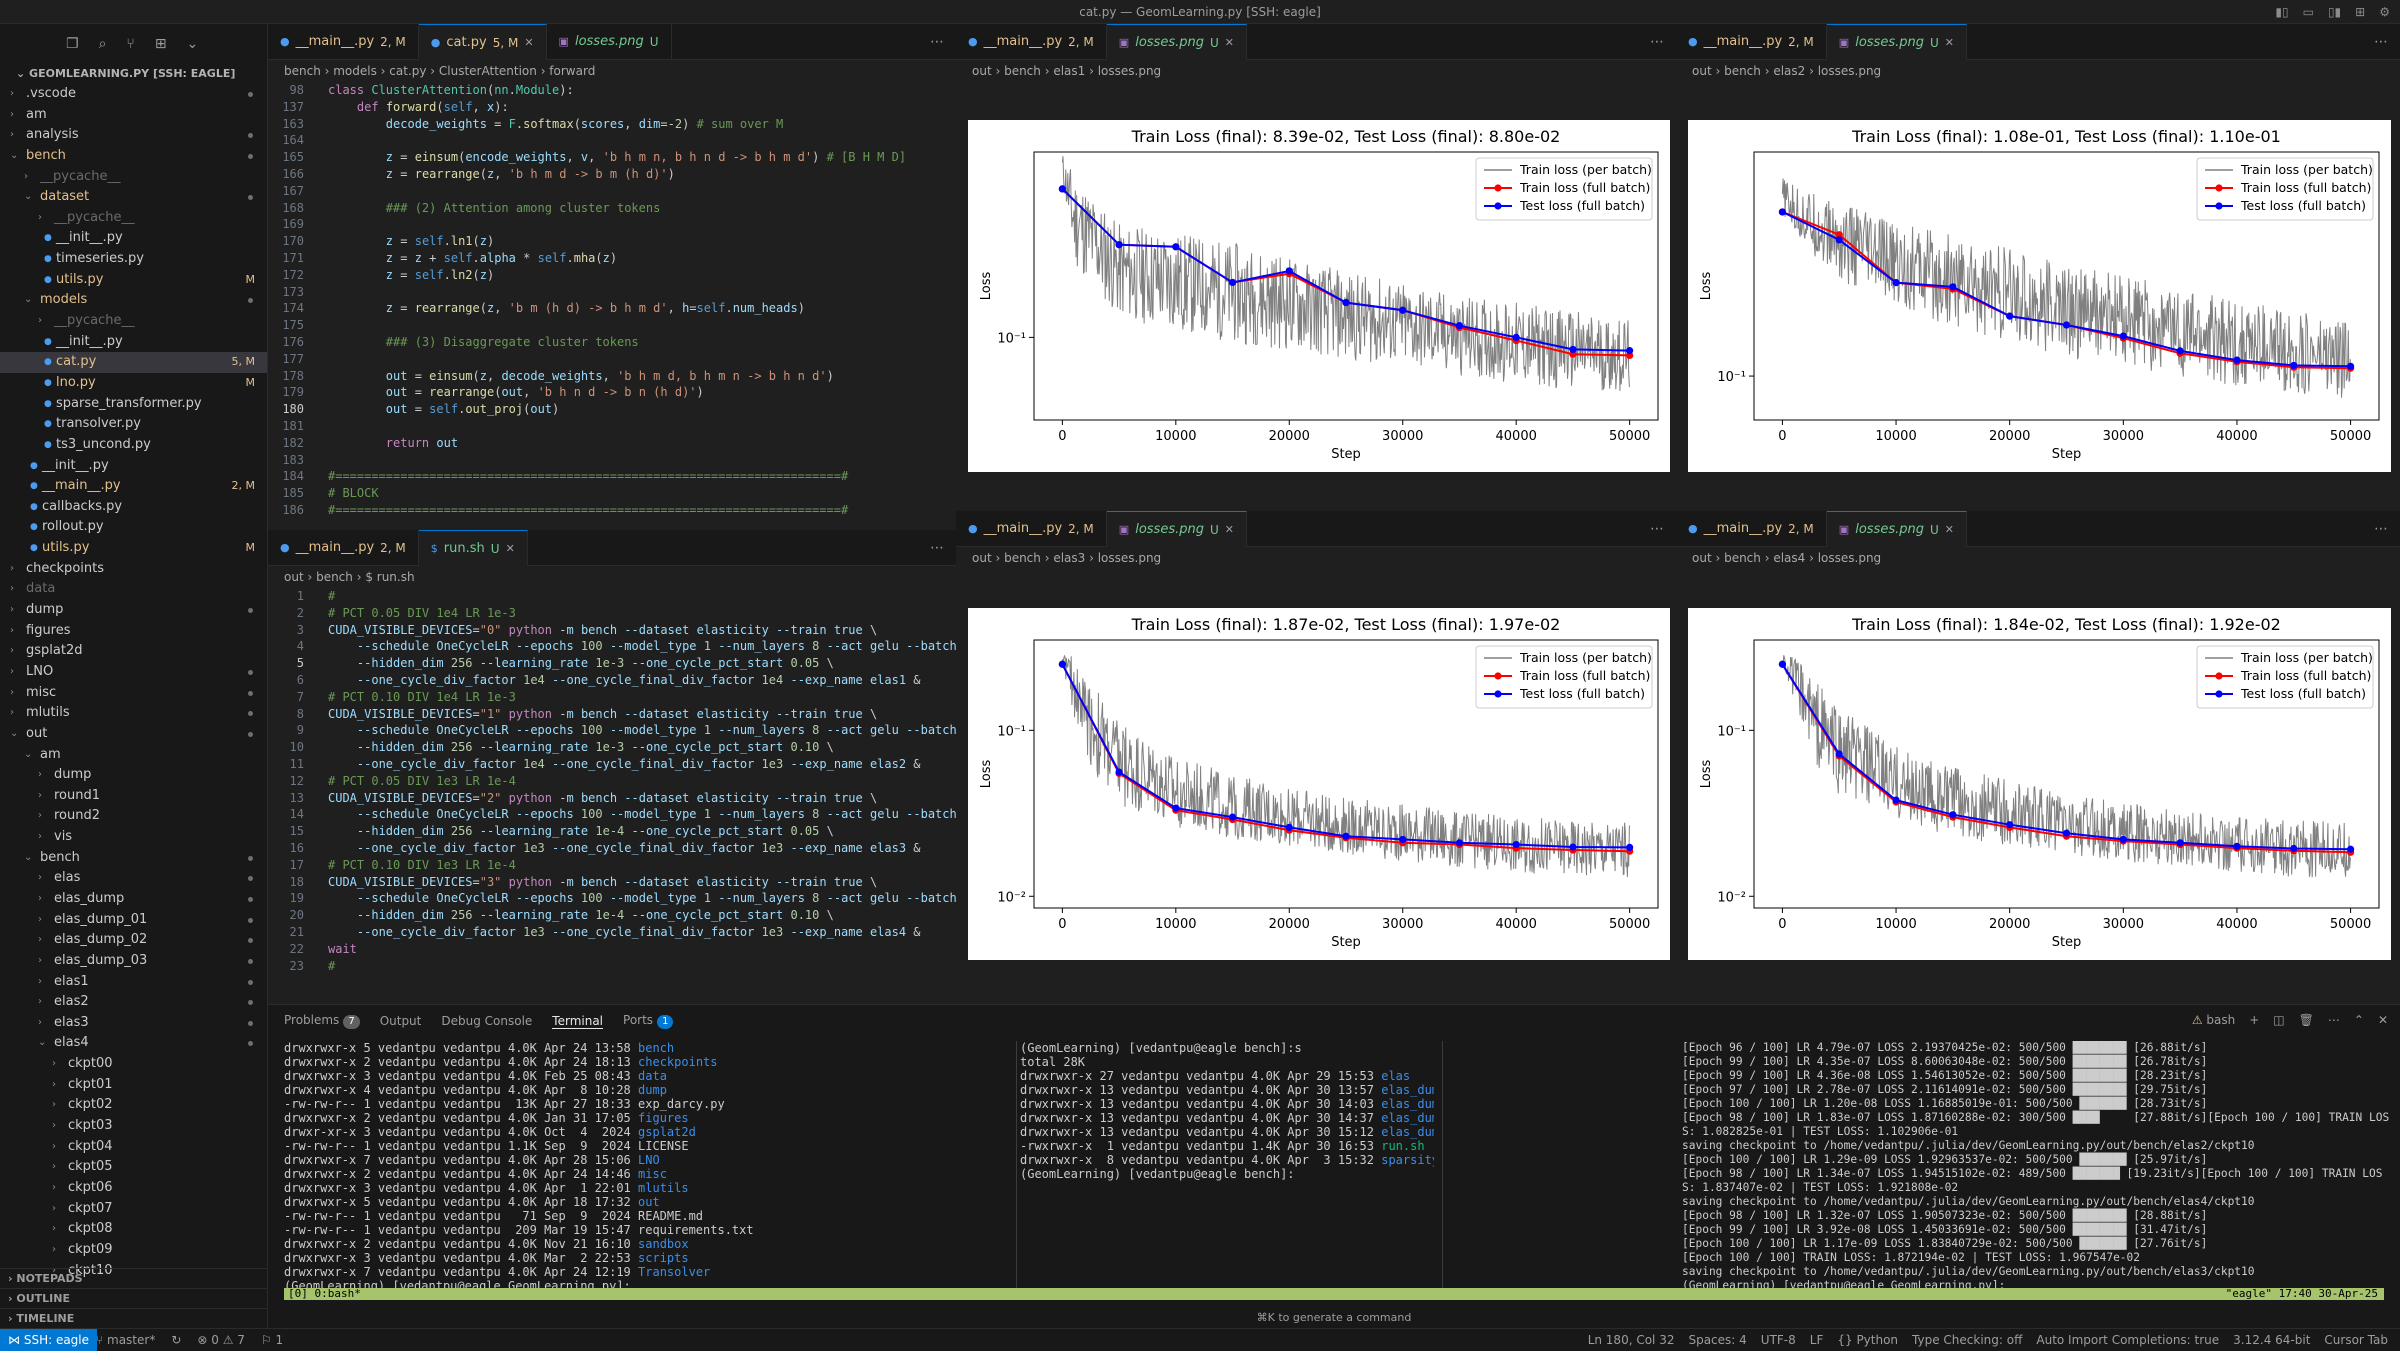  Describe the element at coordinates (133, 404) in the screenshot. I see `tree-item-sparse-transformer-py: ● sparse_transformer.py` at that location.